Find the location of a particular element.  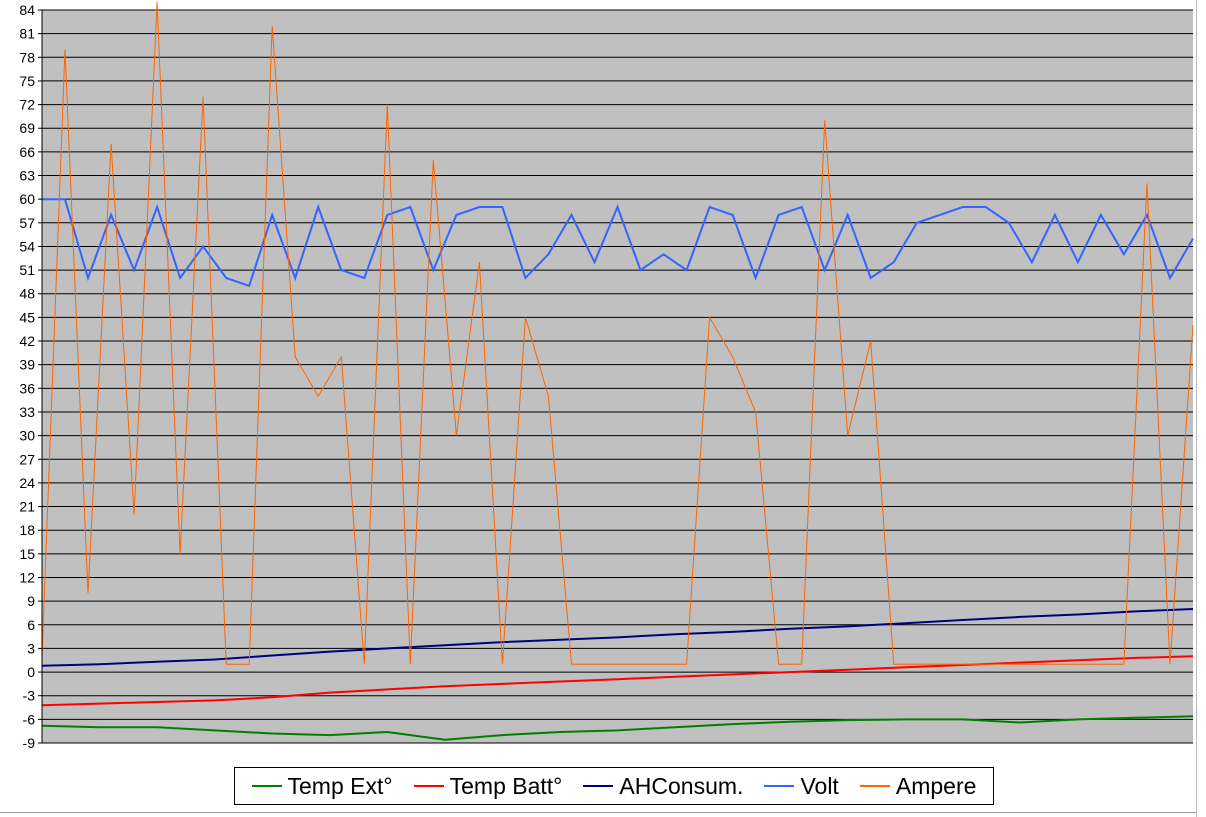

legend-item-volt: Volt is located at coordinates (801, 786).